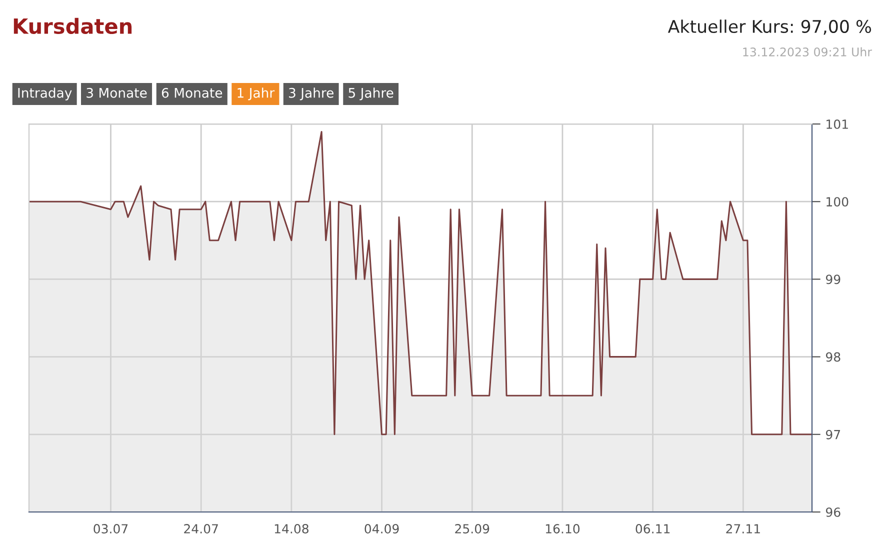 The width and height of the screenshot is (887, 551). Describe the element at coordinates (111, 529) in the screenshot. I see `x-tick-label: 03.07` at that location.